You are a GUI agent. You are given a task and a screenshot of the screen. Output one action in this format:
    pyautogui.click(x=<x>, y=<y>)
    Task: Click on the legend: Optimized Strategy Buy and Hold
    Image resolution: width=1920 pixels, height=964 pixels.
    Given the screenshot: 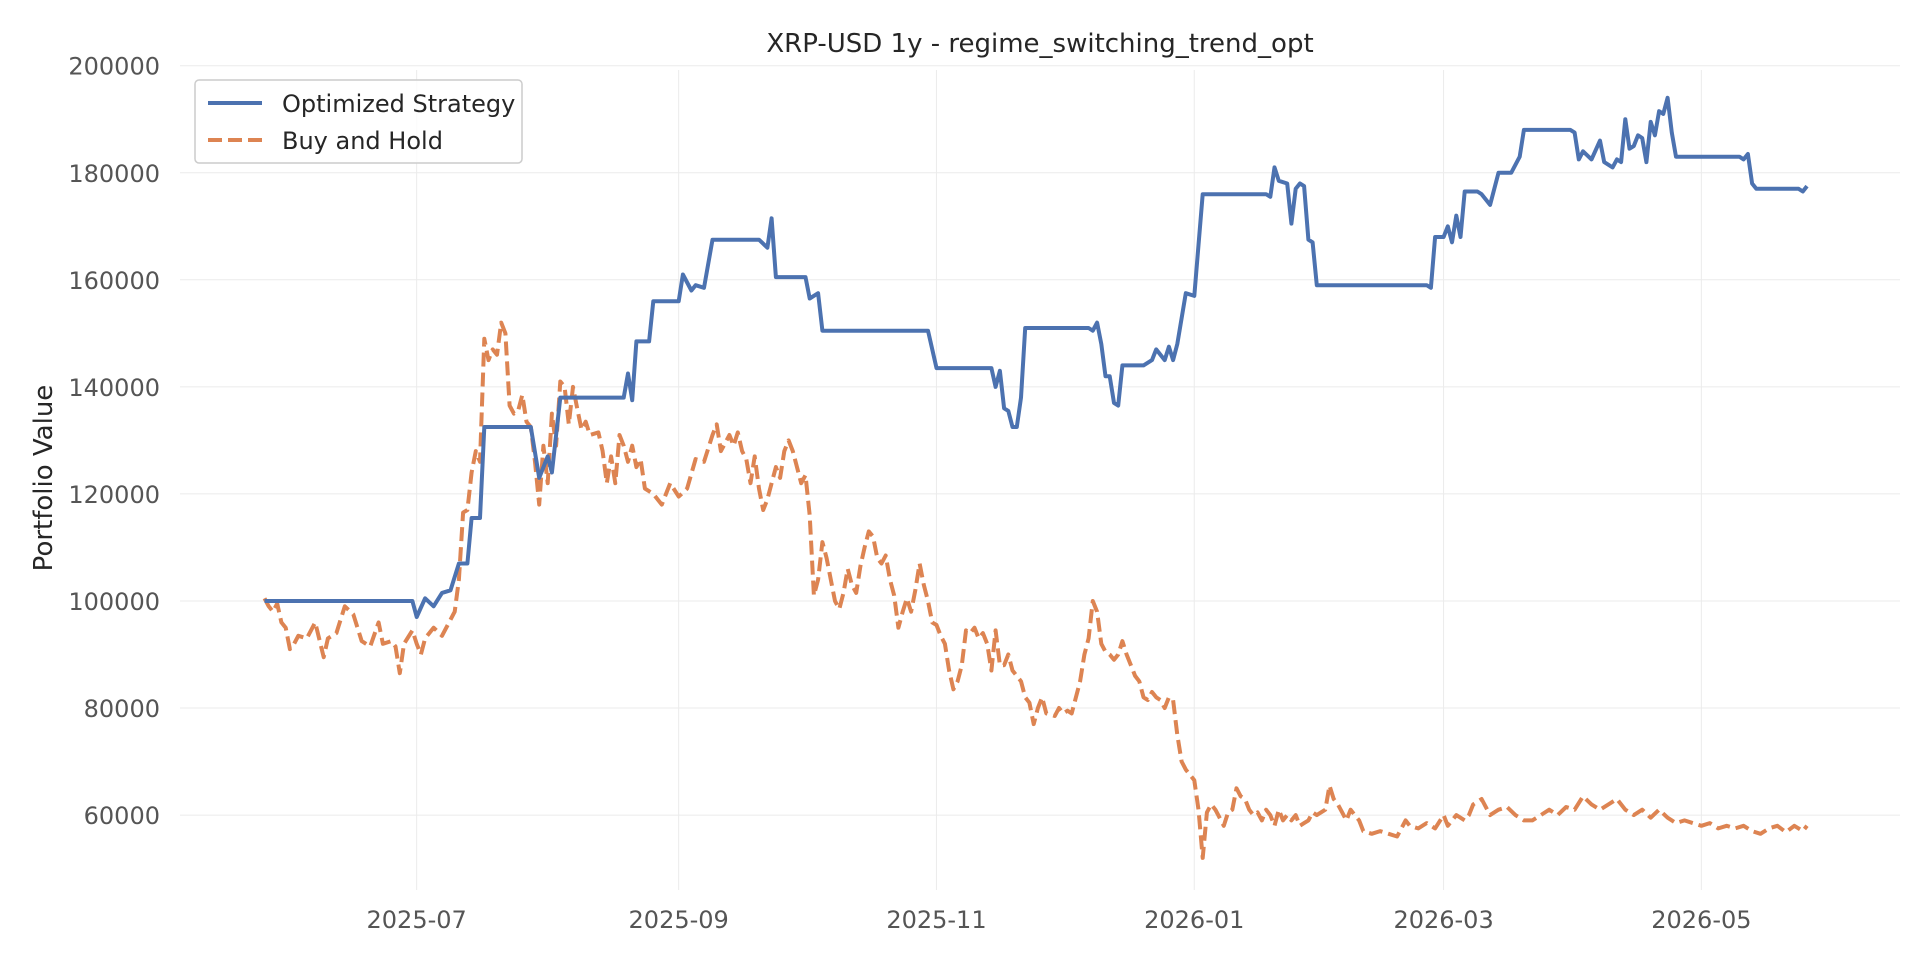 What is the action you would take?
    pyautogui.click(x=358, y=121)
    